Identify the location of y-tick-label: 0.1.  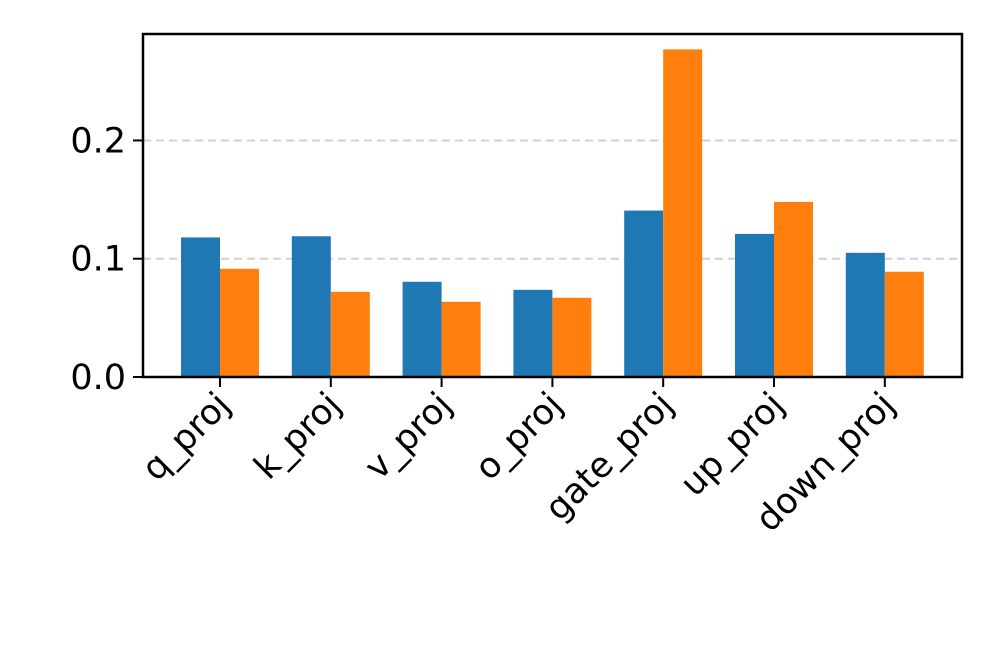
(98, 260).